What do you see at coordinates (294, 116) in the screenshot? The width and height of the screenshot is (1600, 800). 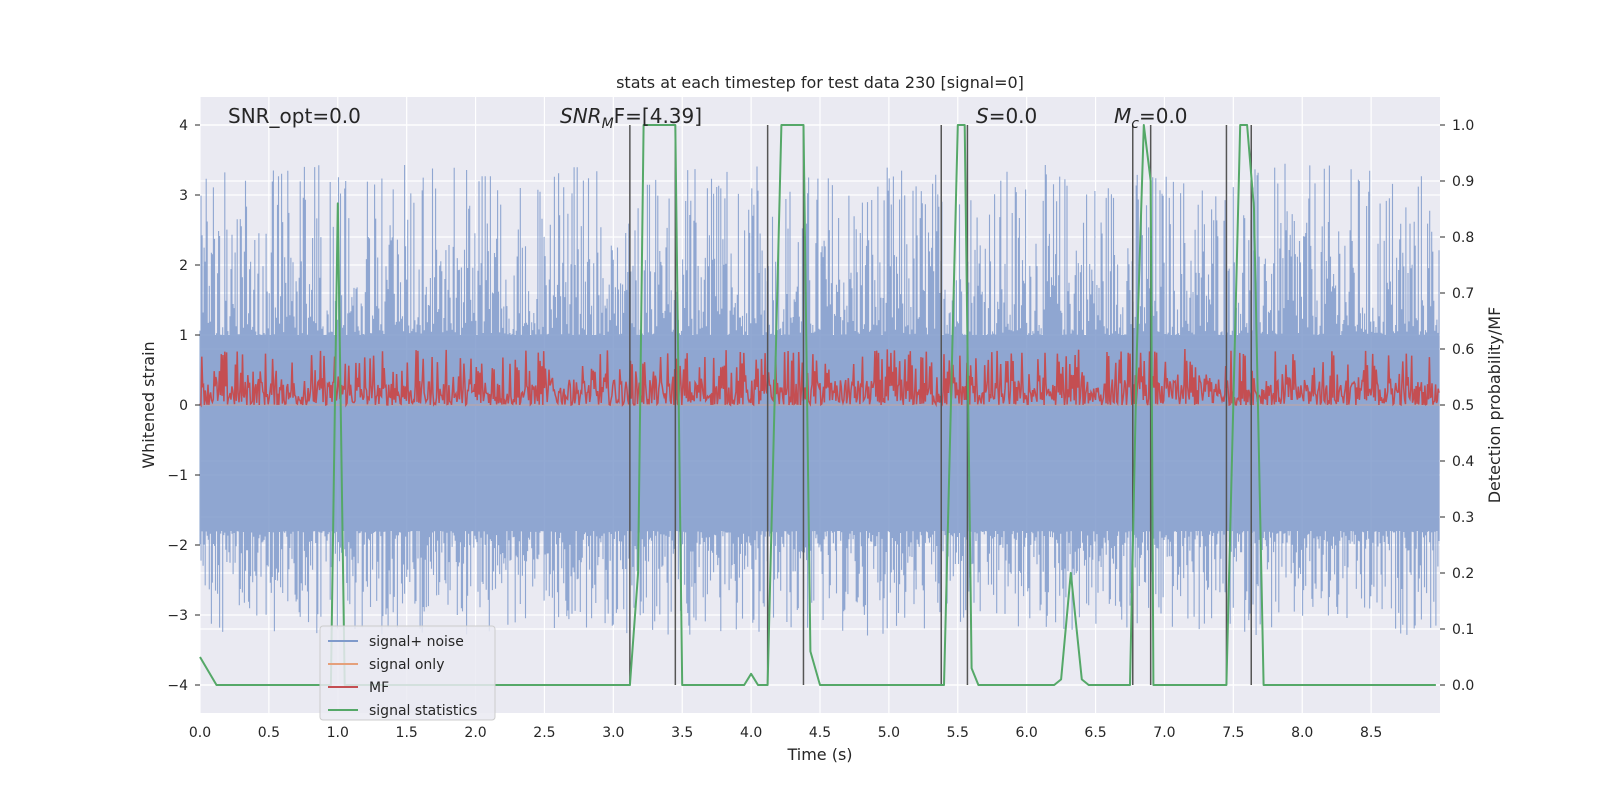 I see `annotation-snr-opt: SNR_opt=0.0` at bounding box center [294, 116].